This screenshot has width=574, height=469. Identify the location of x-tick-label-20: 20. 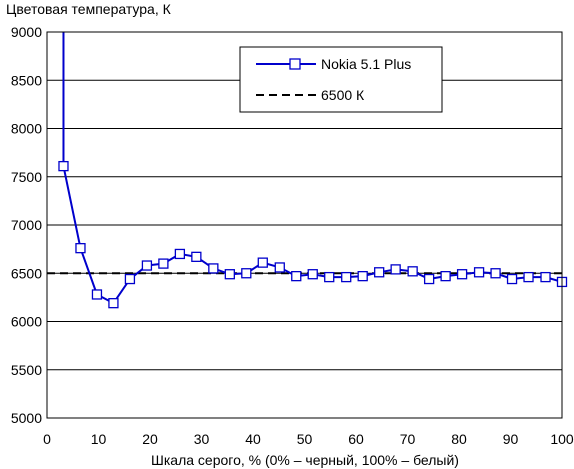
(150, 439).